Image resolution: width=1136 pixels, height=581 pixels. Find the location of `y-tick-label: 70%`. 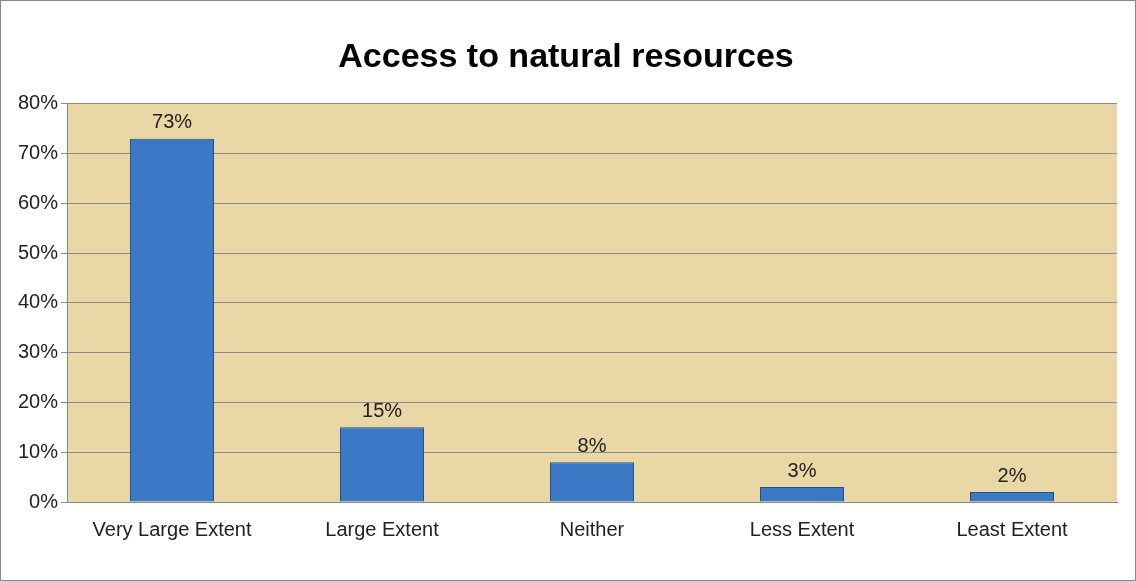

y-tick-label: 70% is located at coordinates (38, 152).